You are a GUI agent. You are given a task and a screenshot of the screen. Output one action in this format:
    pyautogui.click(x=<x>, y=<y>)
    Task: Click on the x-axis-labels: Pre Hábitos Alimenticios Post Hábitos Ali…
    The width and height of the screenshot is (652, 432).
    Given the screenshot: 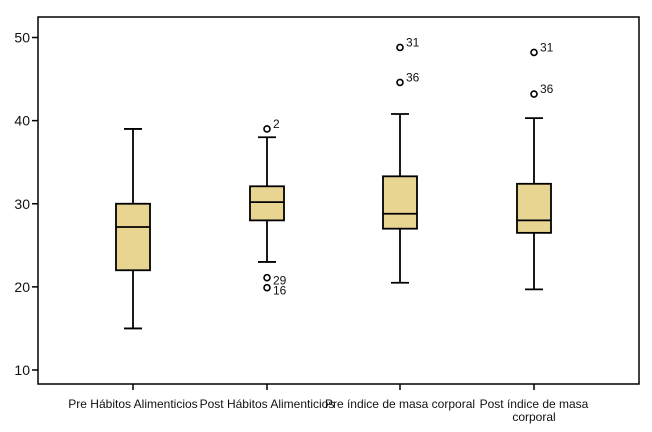 What is the action you would take?
    pyautogui.click(x=328, y=404)
    